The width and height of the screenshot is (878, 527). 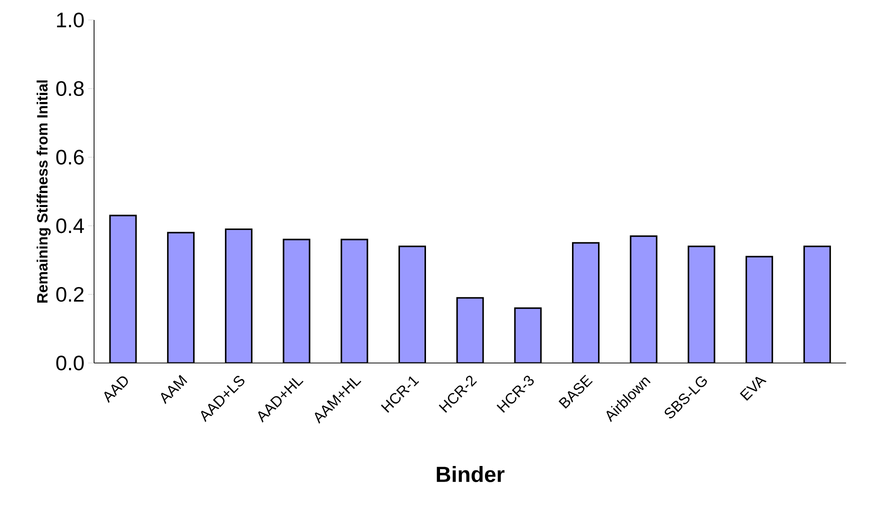 I want to click on y-tick-label: 0.8, so click(x=70, y=88).